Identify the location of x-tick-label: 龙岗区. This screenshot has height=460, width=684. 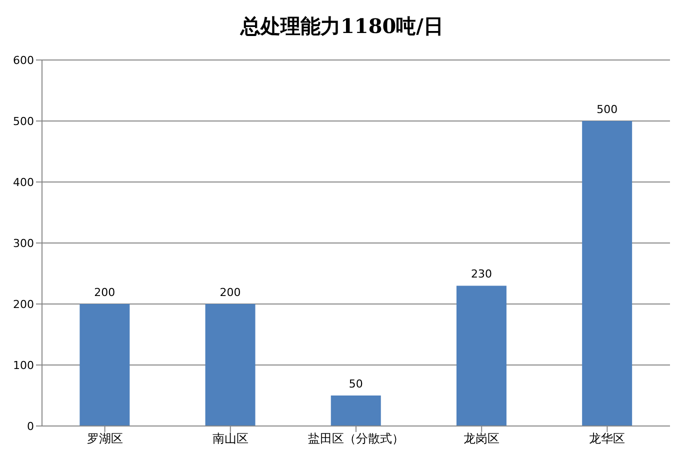
(482, 439).